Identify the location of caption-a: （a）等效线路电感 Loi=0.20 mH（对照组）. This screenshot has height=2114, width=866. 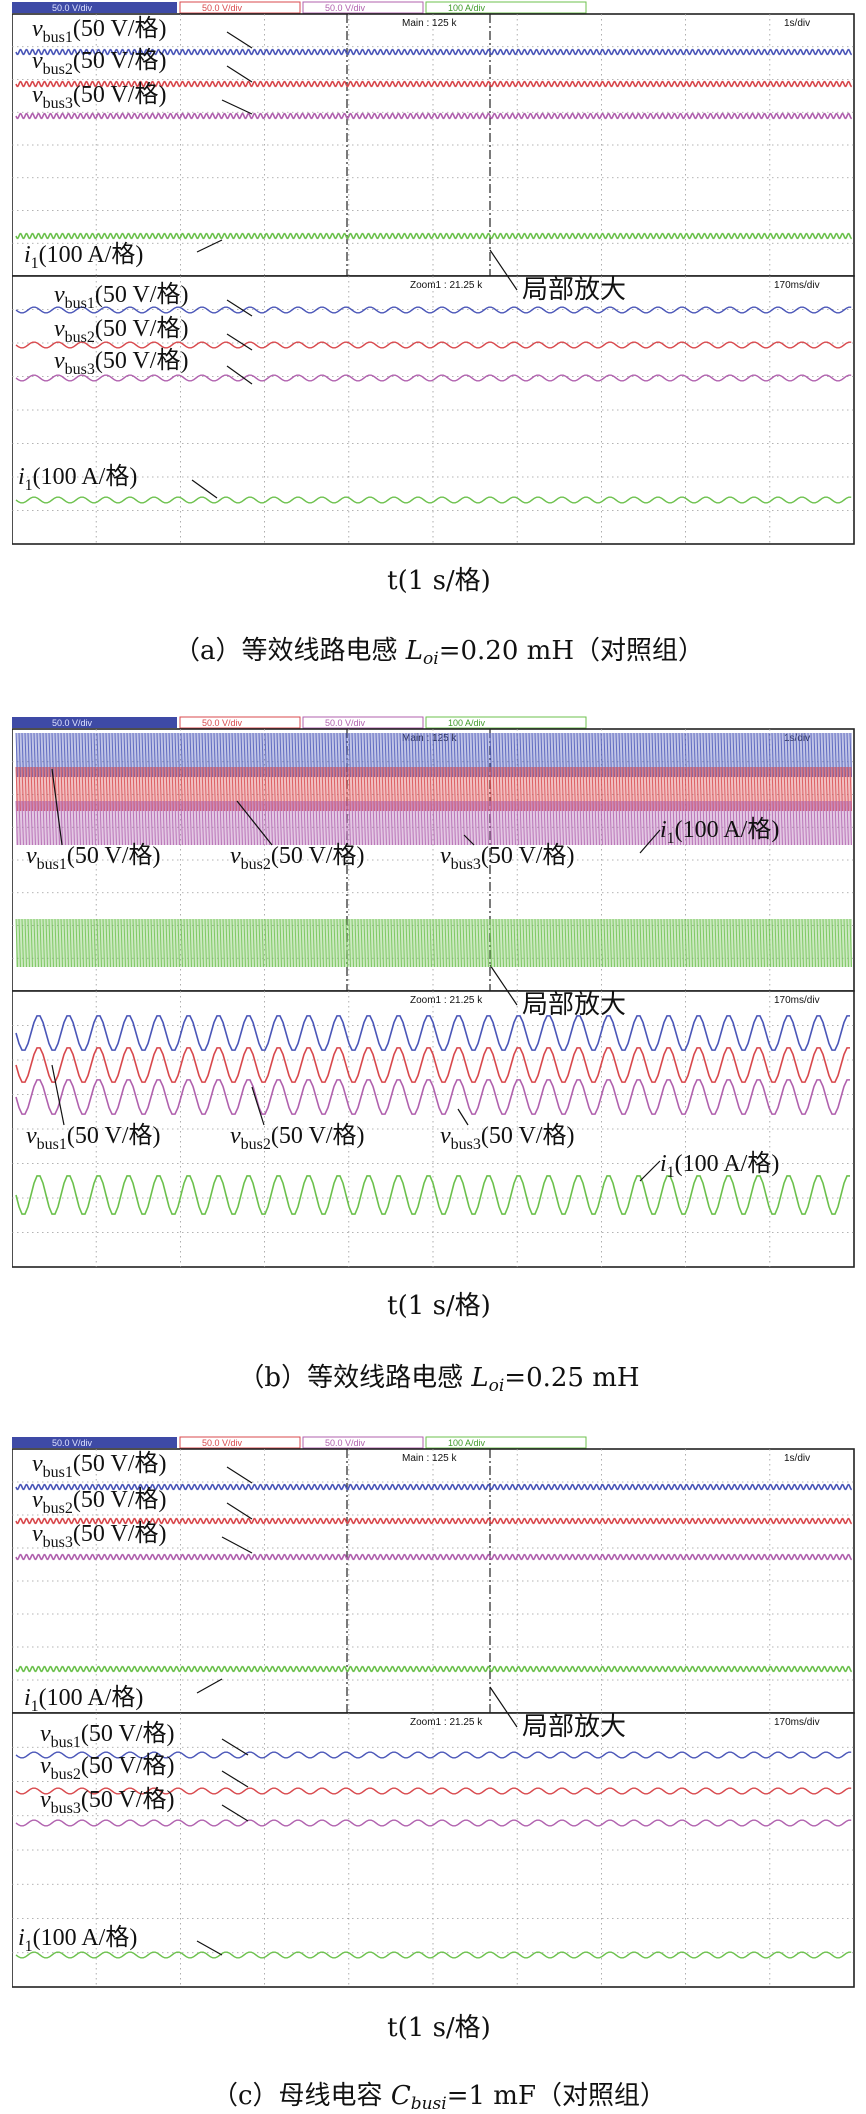
(439, 652).